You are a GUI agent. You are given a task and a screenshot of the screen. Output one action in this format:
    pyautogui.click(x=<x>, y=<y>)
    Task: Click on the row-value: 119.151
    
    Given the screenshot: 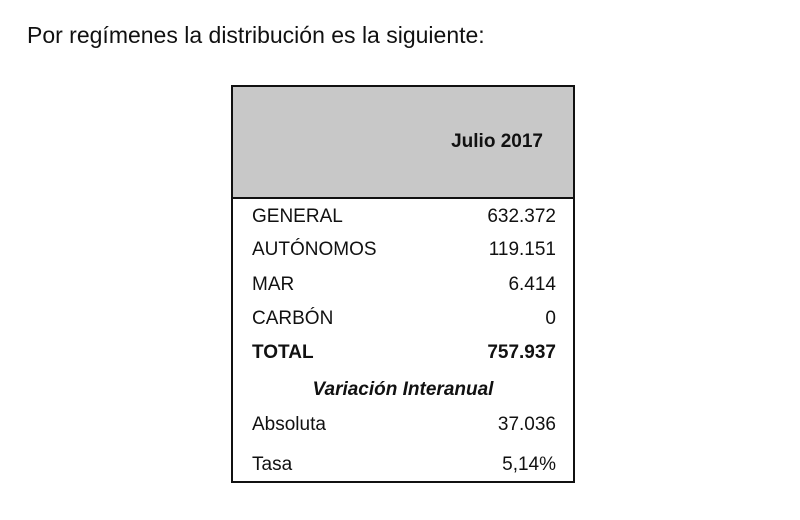 What is the action you would take?
    pyautogui.click(x=522, y=249)
    